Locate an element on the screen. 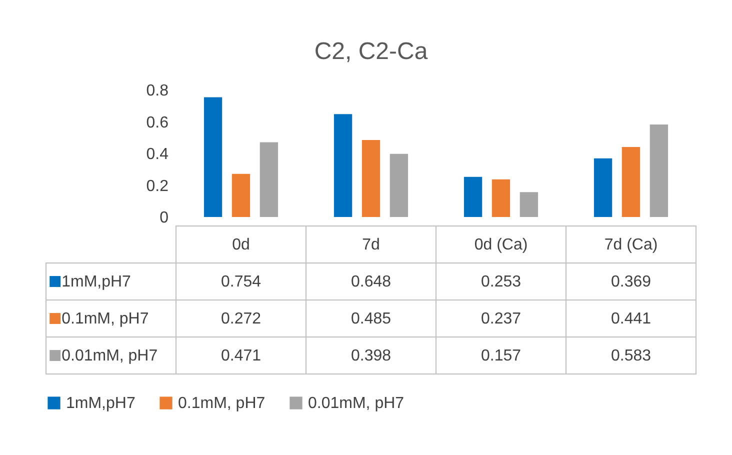 The width and height of the screenshot is (732, 455). x-tick-label: 7d is located at coordinates (371, 245).